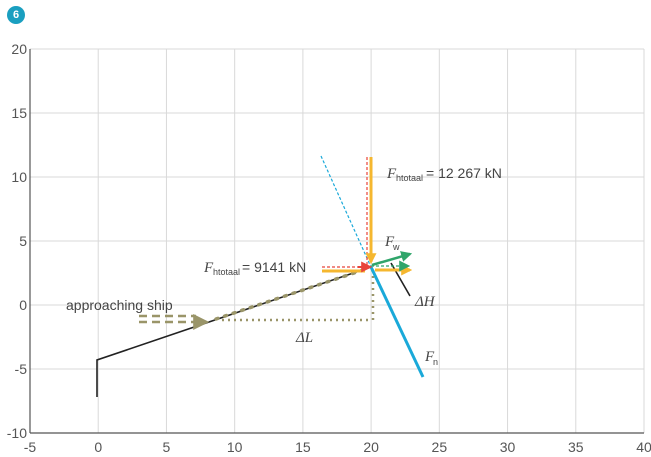  Describe the element at coordinates (508, 447) in the screenshot. I see `x-tick-label: 30` at that location.